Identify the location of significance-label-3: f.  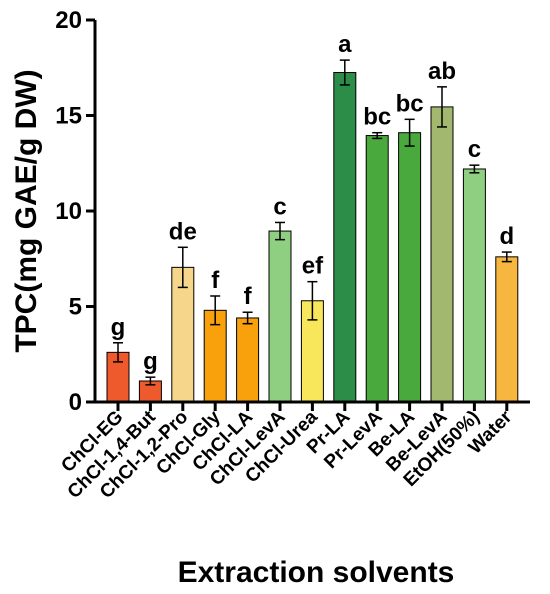
(215, 280).